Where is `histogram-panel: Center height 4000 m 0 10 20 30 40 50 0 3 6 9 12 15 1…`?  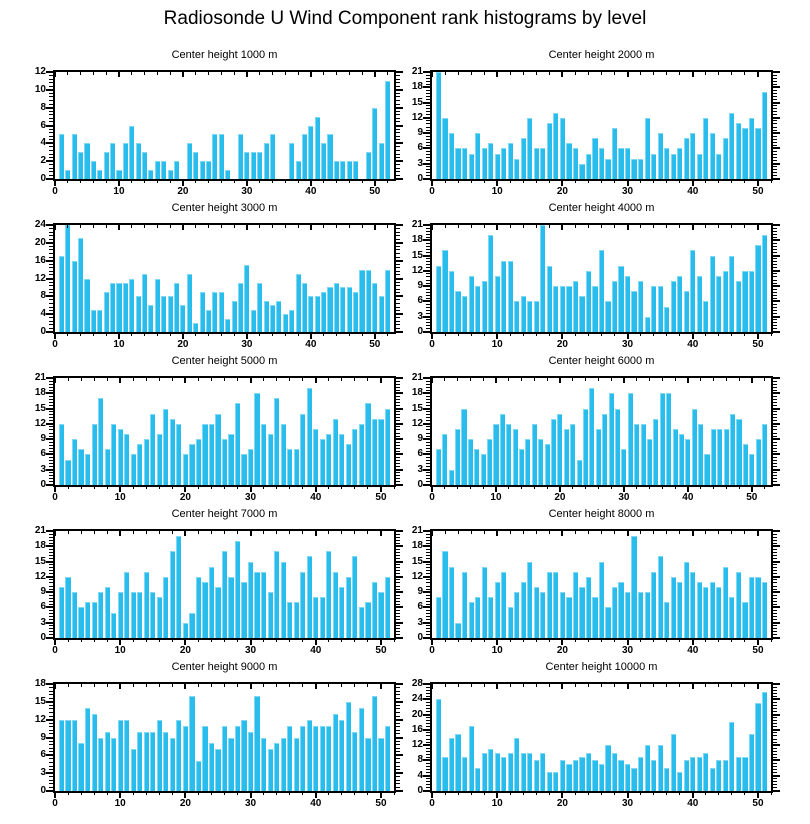
histogram-panel: Center height 4000 m 0 10 20 30 40 50 0 3 6 9 12 15 1… is located at coordinates (596, 276).